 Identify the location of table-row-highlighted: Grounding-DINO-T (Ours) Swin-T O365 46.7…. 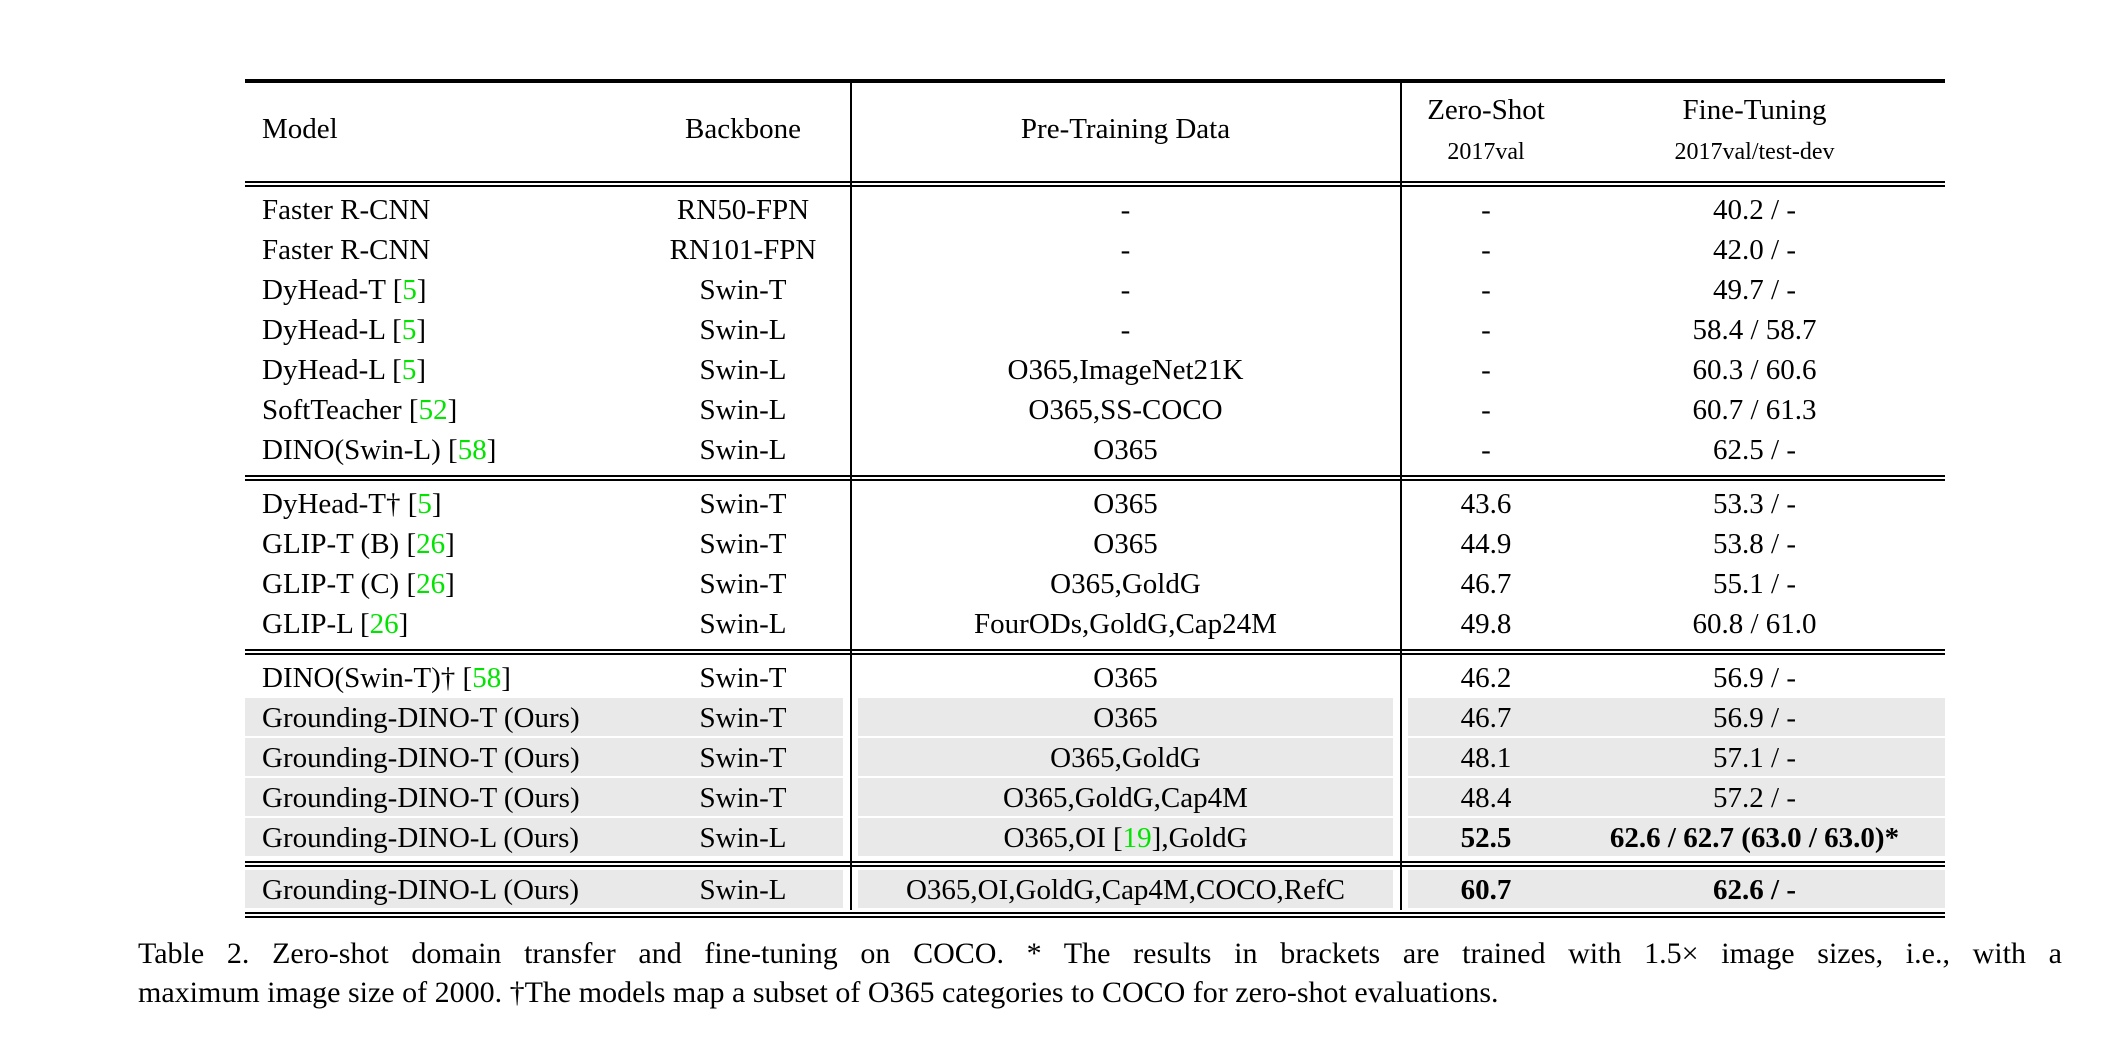
(1095, 718).